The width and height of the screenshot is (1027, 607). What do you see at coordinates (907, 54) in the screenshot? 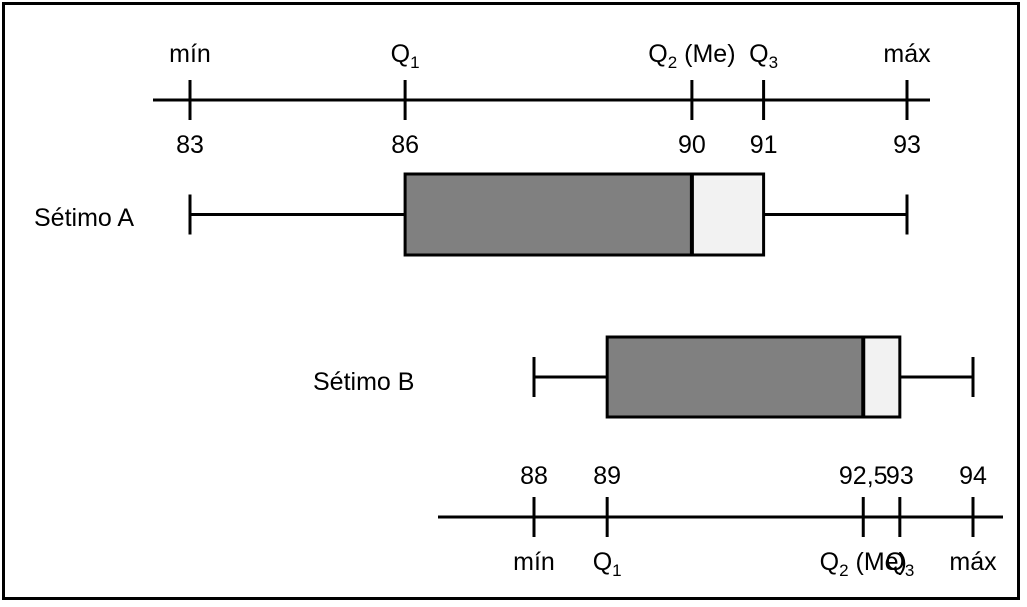
I see `stat-label-a-4: máx` at bounding box center [907, 54].